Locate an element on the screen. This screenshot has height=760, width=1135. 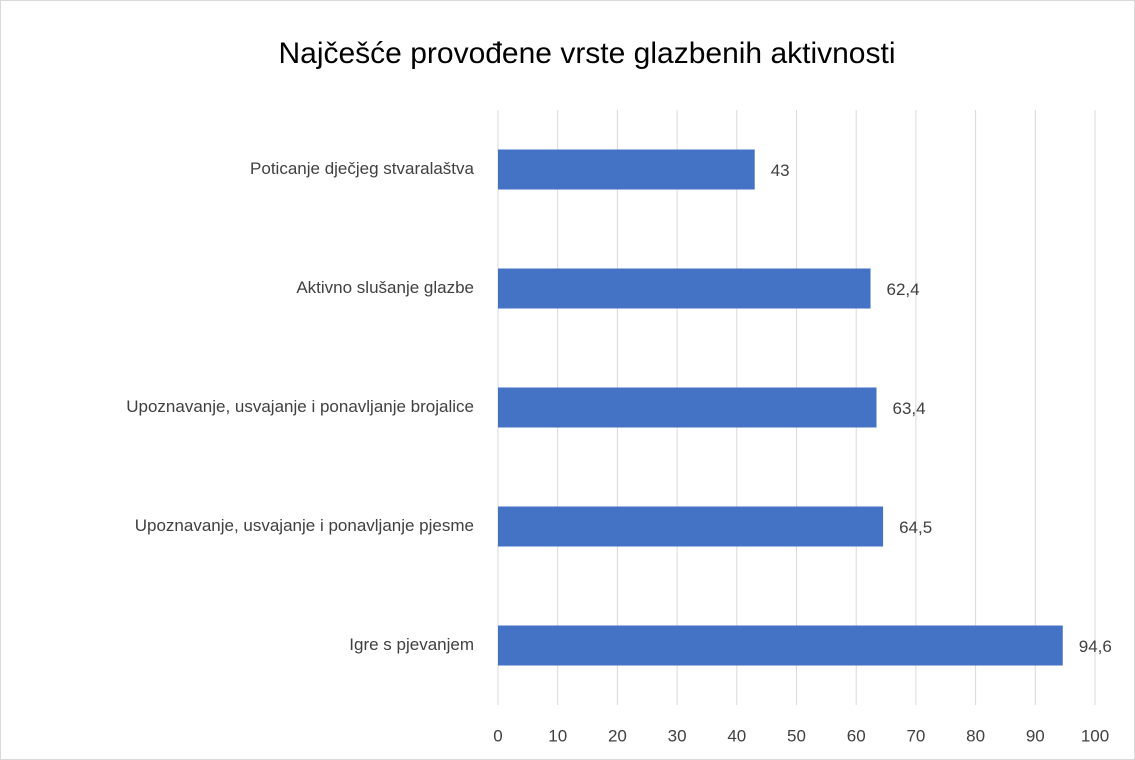
x-tick-label: 10 is located at coordinates (557, 735).